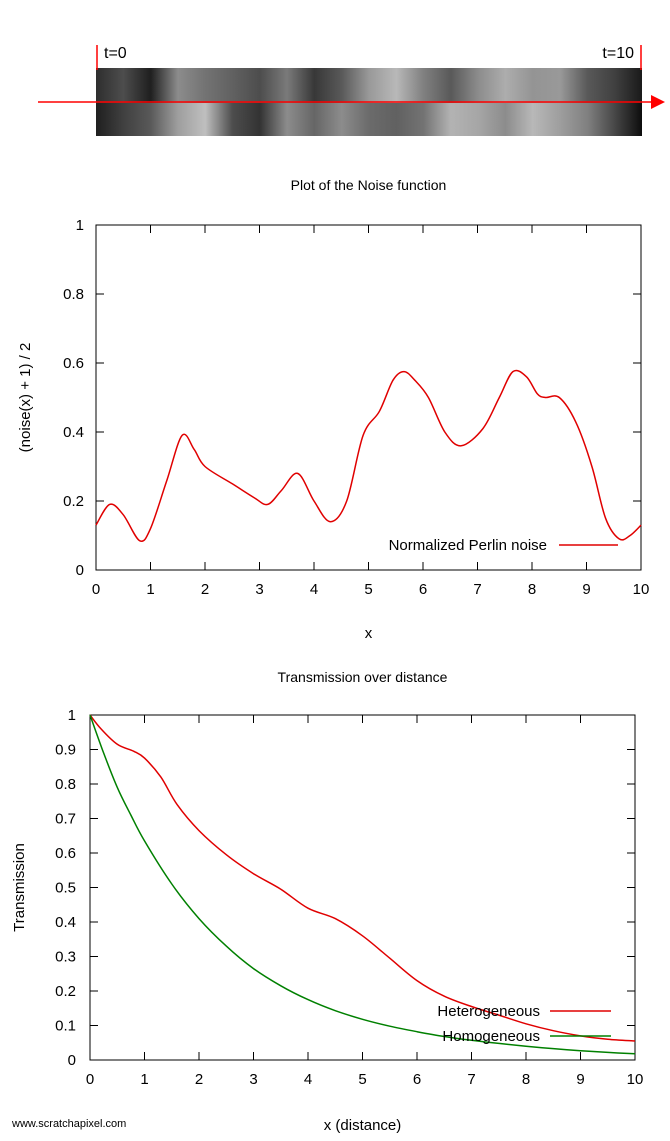 The width and height of the screenshot is (670, 1141). Describe the element at coordinates (369, 85) in the screenshot. I see `noise-strip-top` at that location.